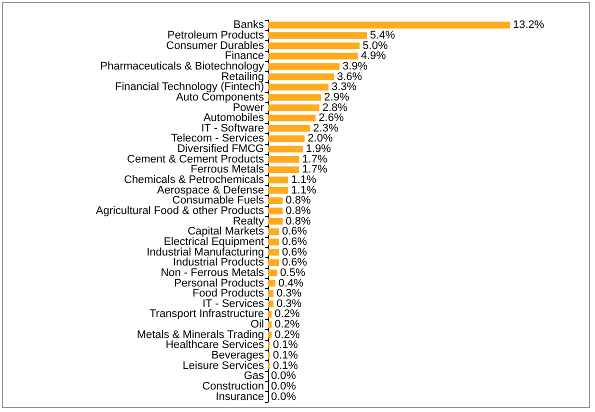 The width and height of the screenshot is (595, 412). What do you see at coordinates (237, 356) in the screenshot?
I see `y-tick-label: Beverages` at bounding box center [237, 356].